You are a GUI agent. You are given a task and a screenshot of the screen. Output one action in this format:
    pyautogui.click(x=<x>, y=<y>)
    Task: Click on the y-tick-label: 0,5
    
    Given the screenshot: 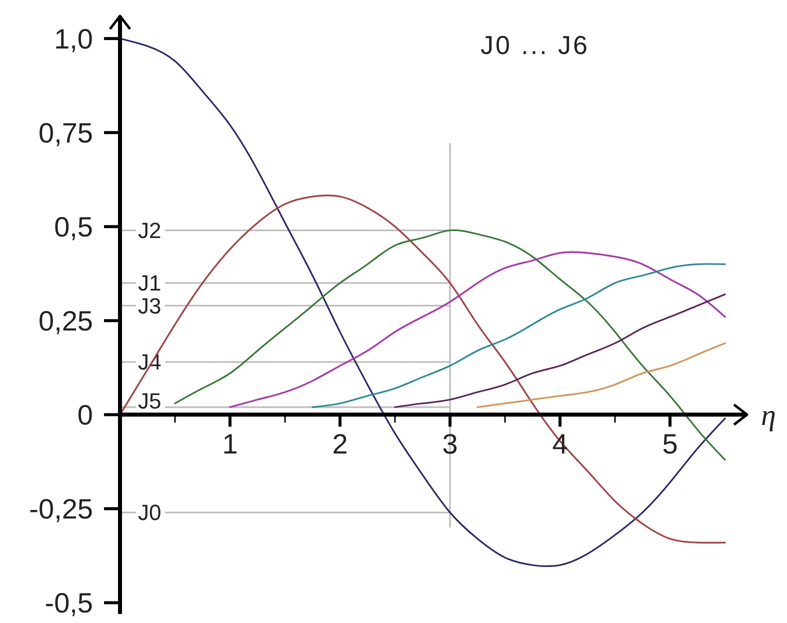 What is the action you would take?
    pyautogui.click(x=73, y=227)
    